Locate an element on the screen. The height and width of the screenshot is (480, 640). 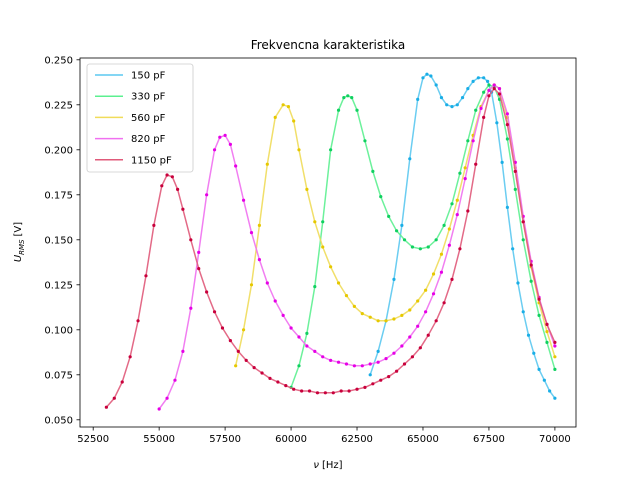
x-tick-label: 65000 is located at coordinates (423, 439).